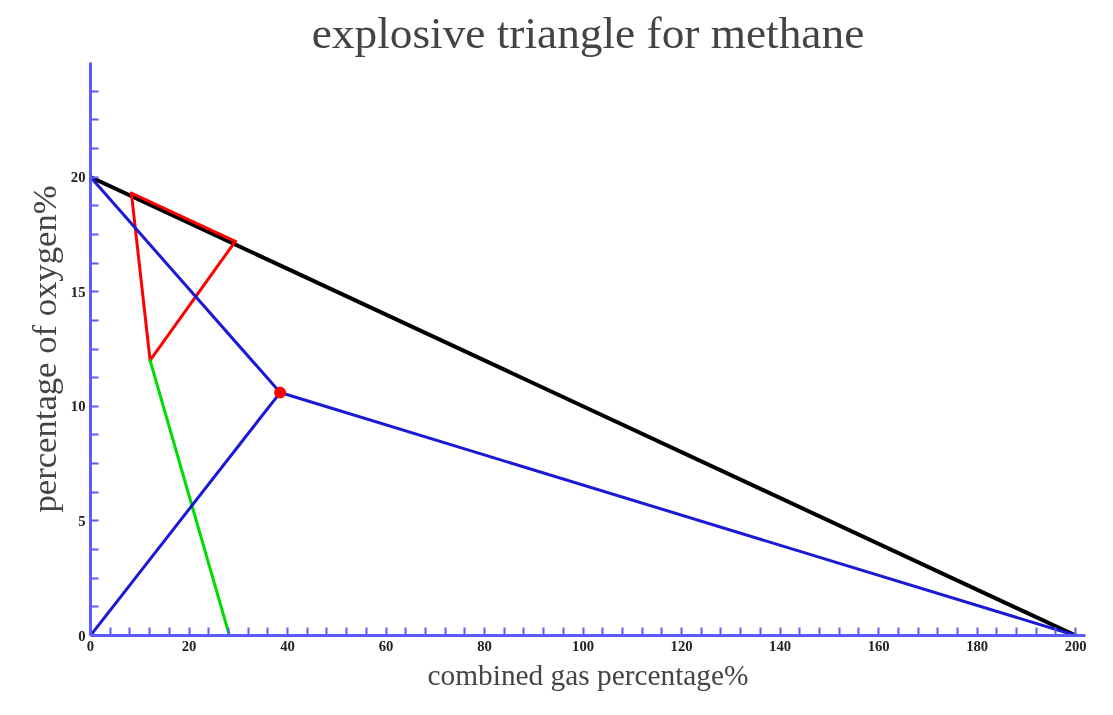 The image size is (1113, 715). I want to click on y-tick-label: 5, so click(82, 520).